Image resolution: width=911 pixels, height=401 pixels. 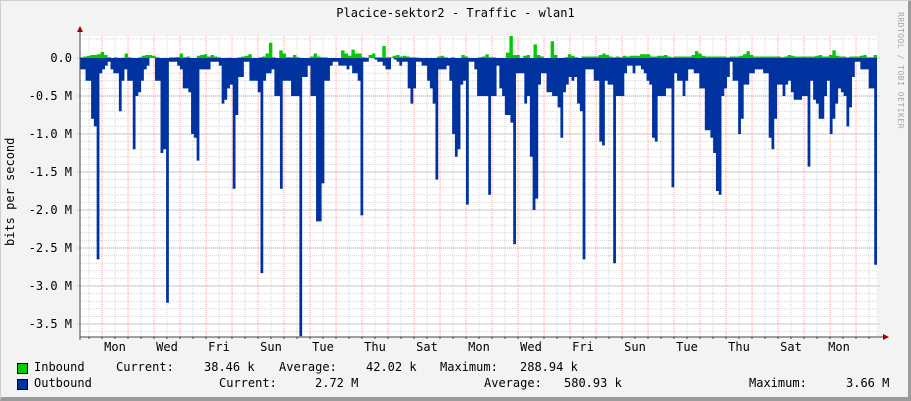 I want to click on y-tick: -2.0 M, so click(x=50, y=210).